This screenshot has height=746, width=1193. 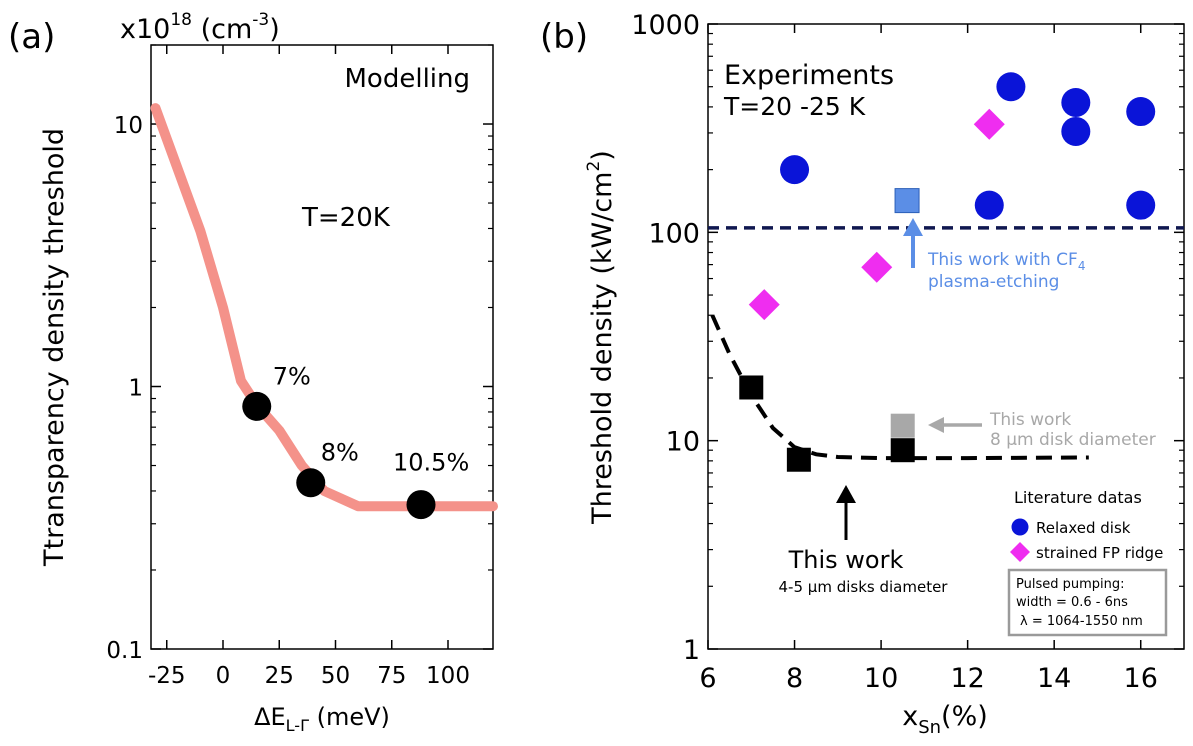 I want to click on panel-a-y-axis-label: Ttransparency density threshold, so click(x=54, y=347).